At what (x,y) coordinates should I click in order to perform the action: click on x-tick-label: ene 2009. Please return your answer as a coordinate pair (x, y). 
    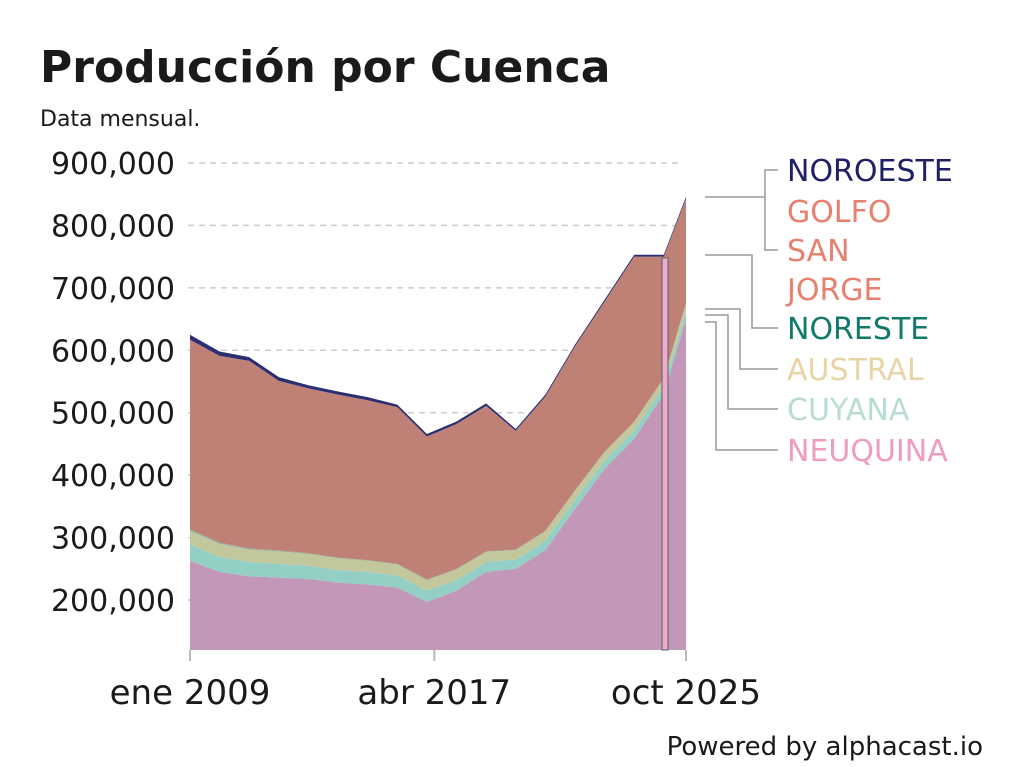
    Looking at the image, I should click on (190, 693).